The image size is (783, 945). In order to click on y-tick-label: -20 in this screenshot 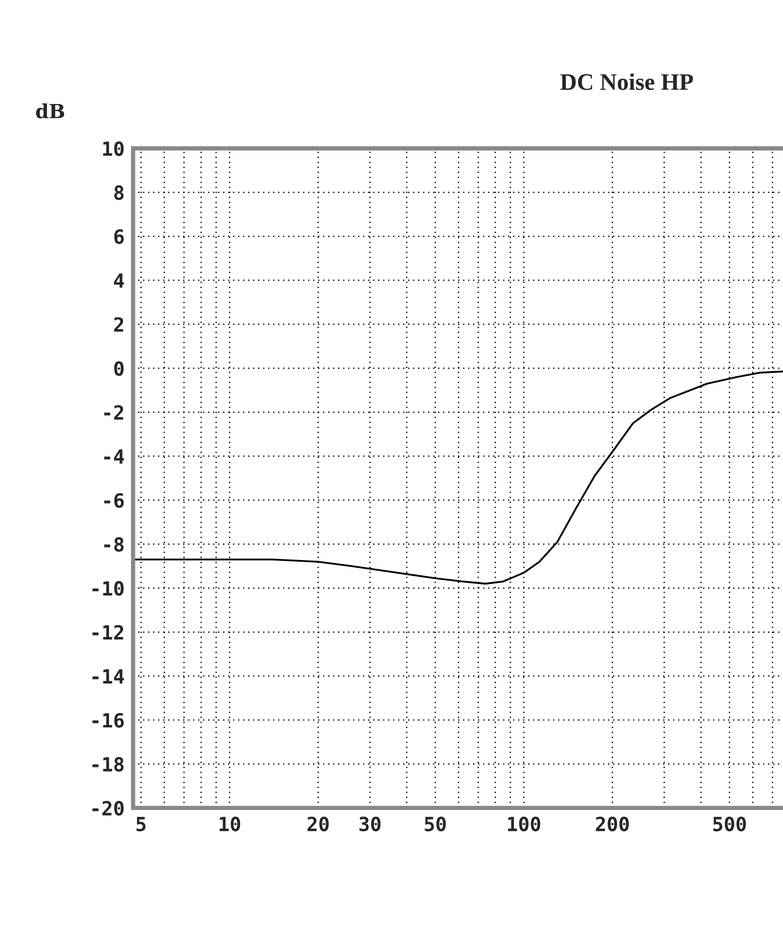, I will do `click(108, 808)`.